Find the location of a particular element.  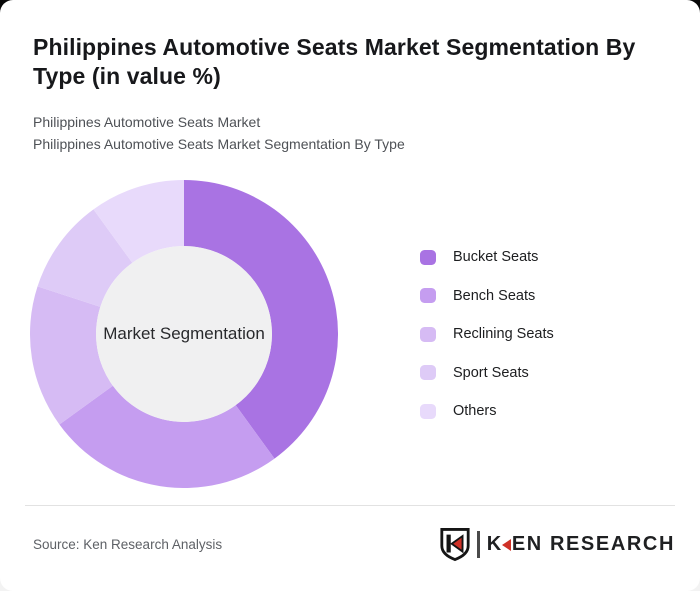

donut-segment-reclining-seats is located at coordinates (71, 355).